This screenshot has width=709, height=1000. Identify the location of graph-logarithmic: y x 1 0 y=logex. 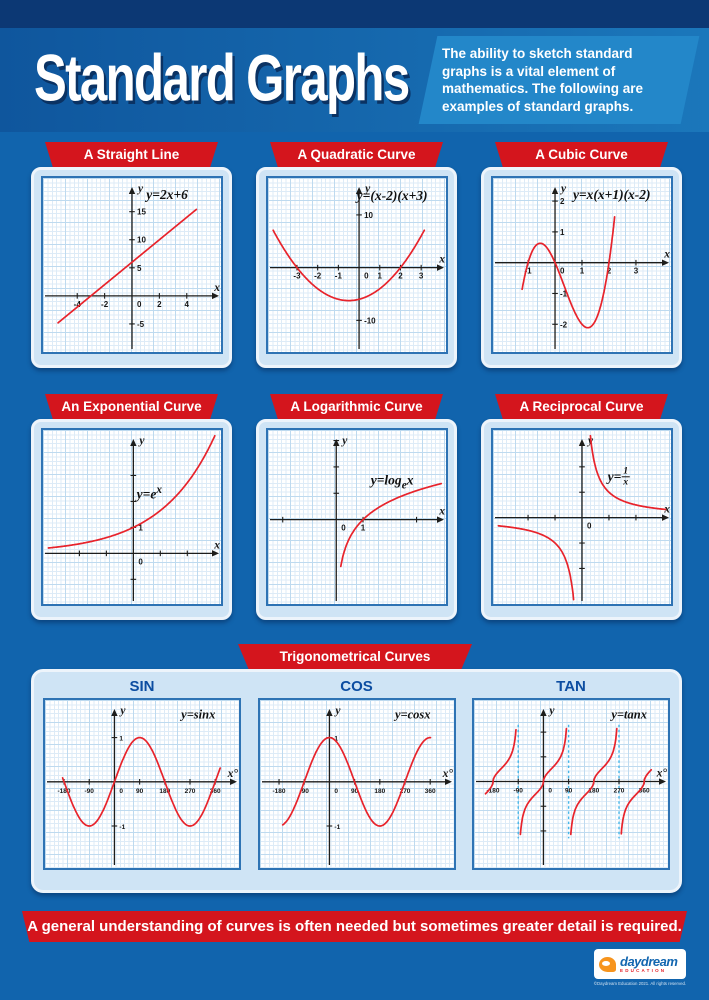
(356, 517).